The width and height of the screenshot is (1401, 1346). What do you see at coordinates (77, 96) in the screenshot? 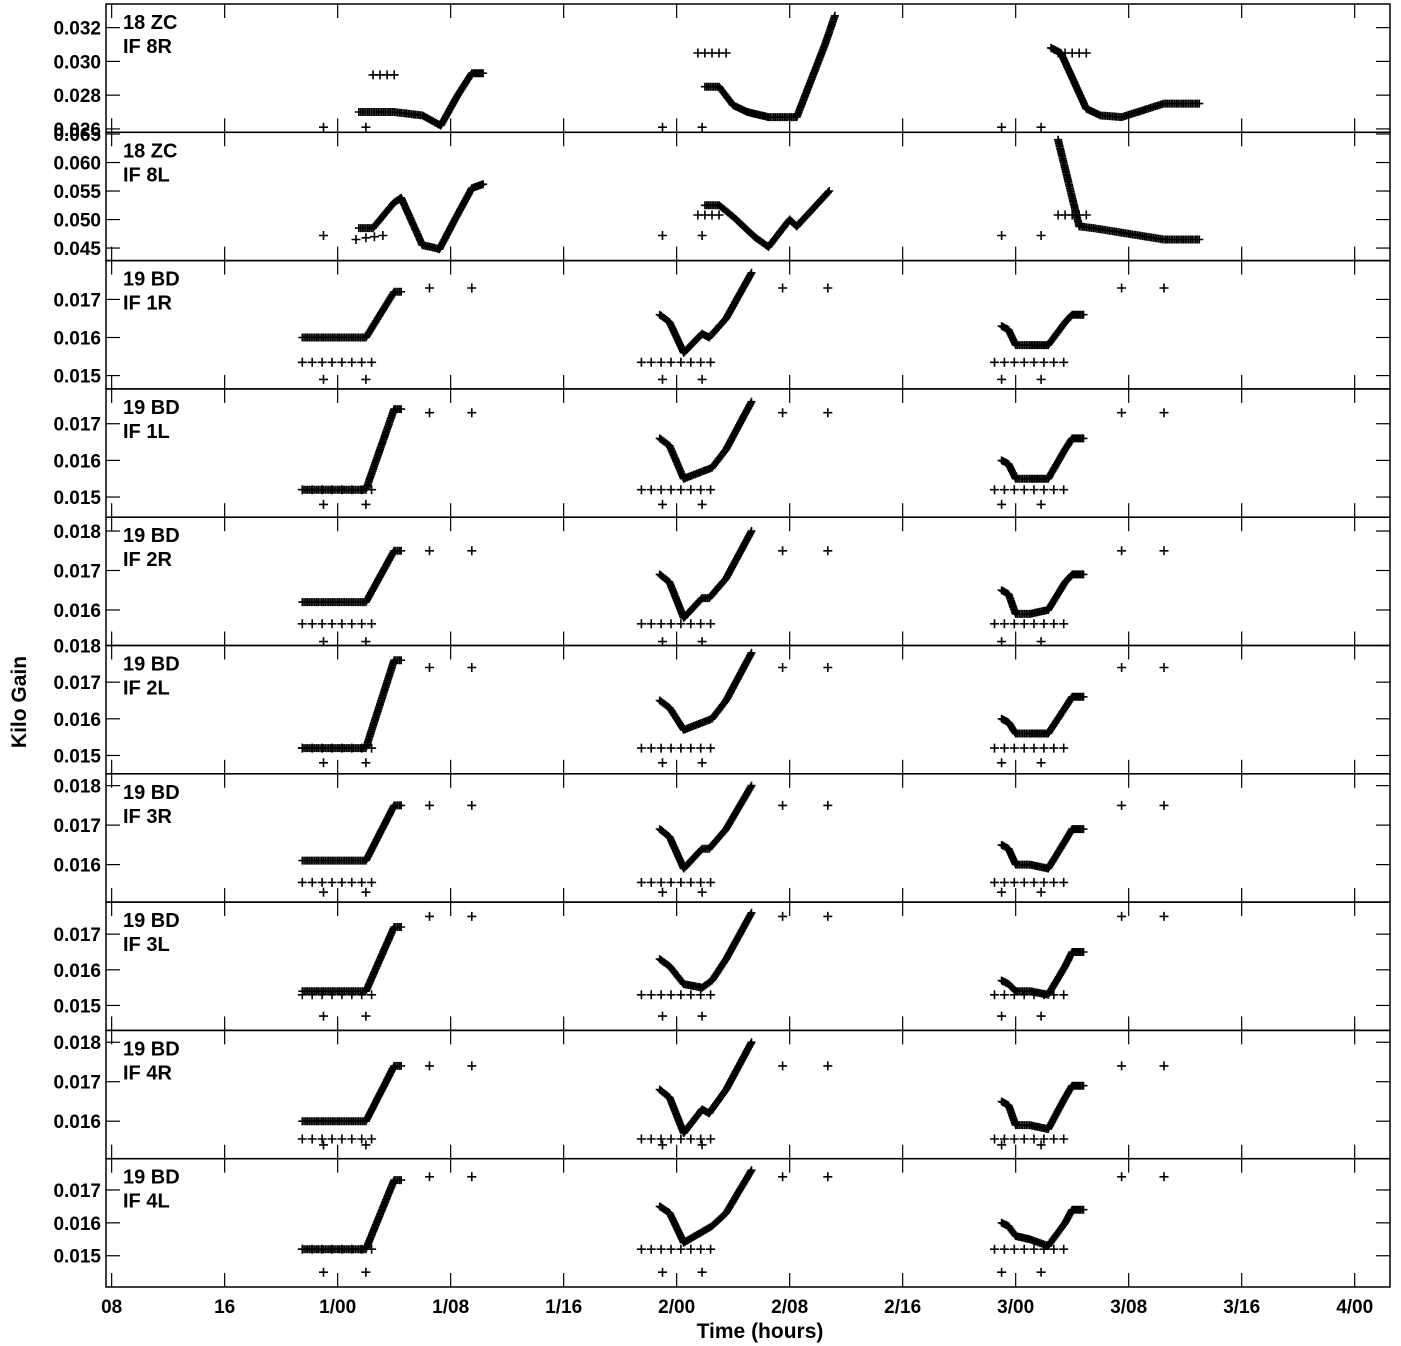
I see `y-tick-label: 0.028` at bounding box center [77, 96].